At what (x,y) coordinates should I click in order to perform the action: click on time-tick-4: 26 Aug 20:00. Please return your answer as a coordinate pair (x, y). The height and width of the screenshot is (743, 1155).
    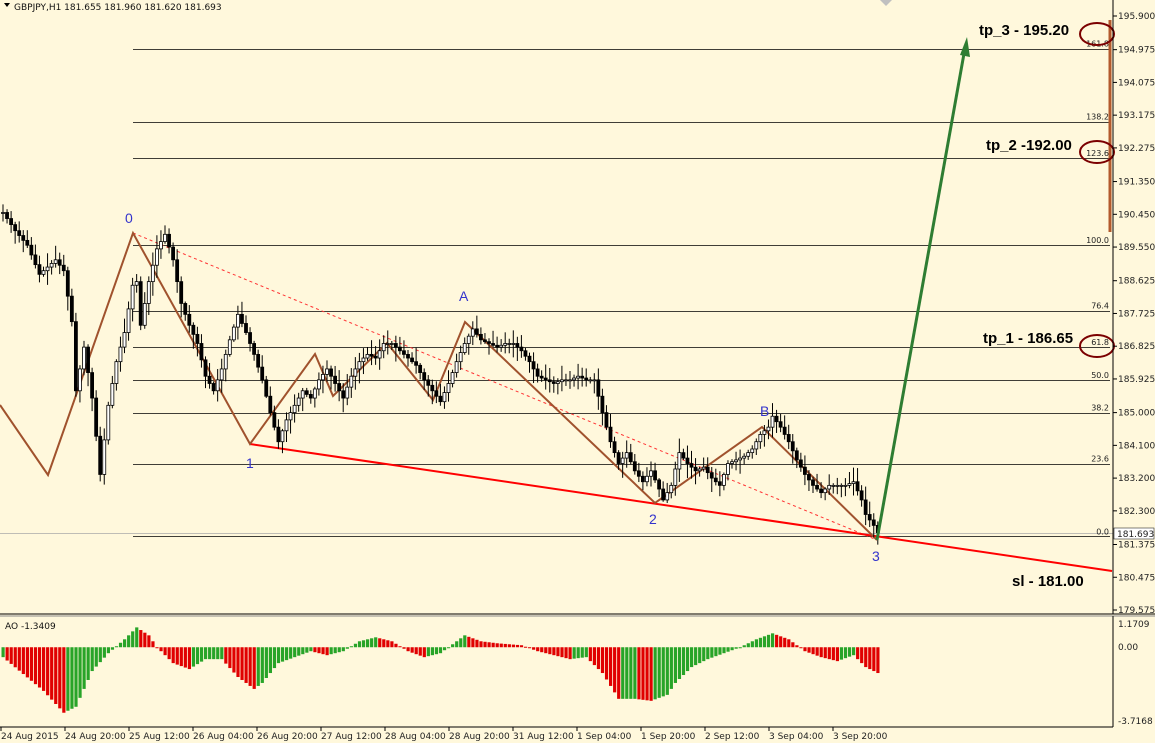
    Looking at the image, I should click on (287, 737).